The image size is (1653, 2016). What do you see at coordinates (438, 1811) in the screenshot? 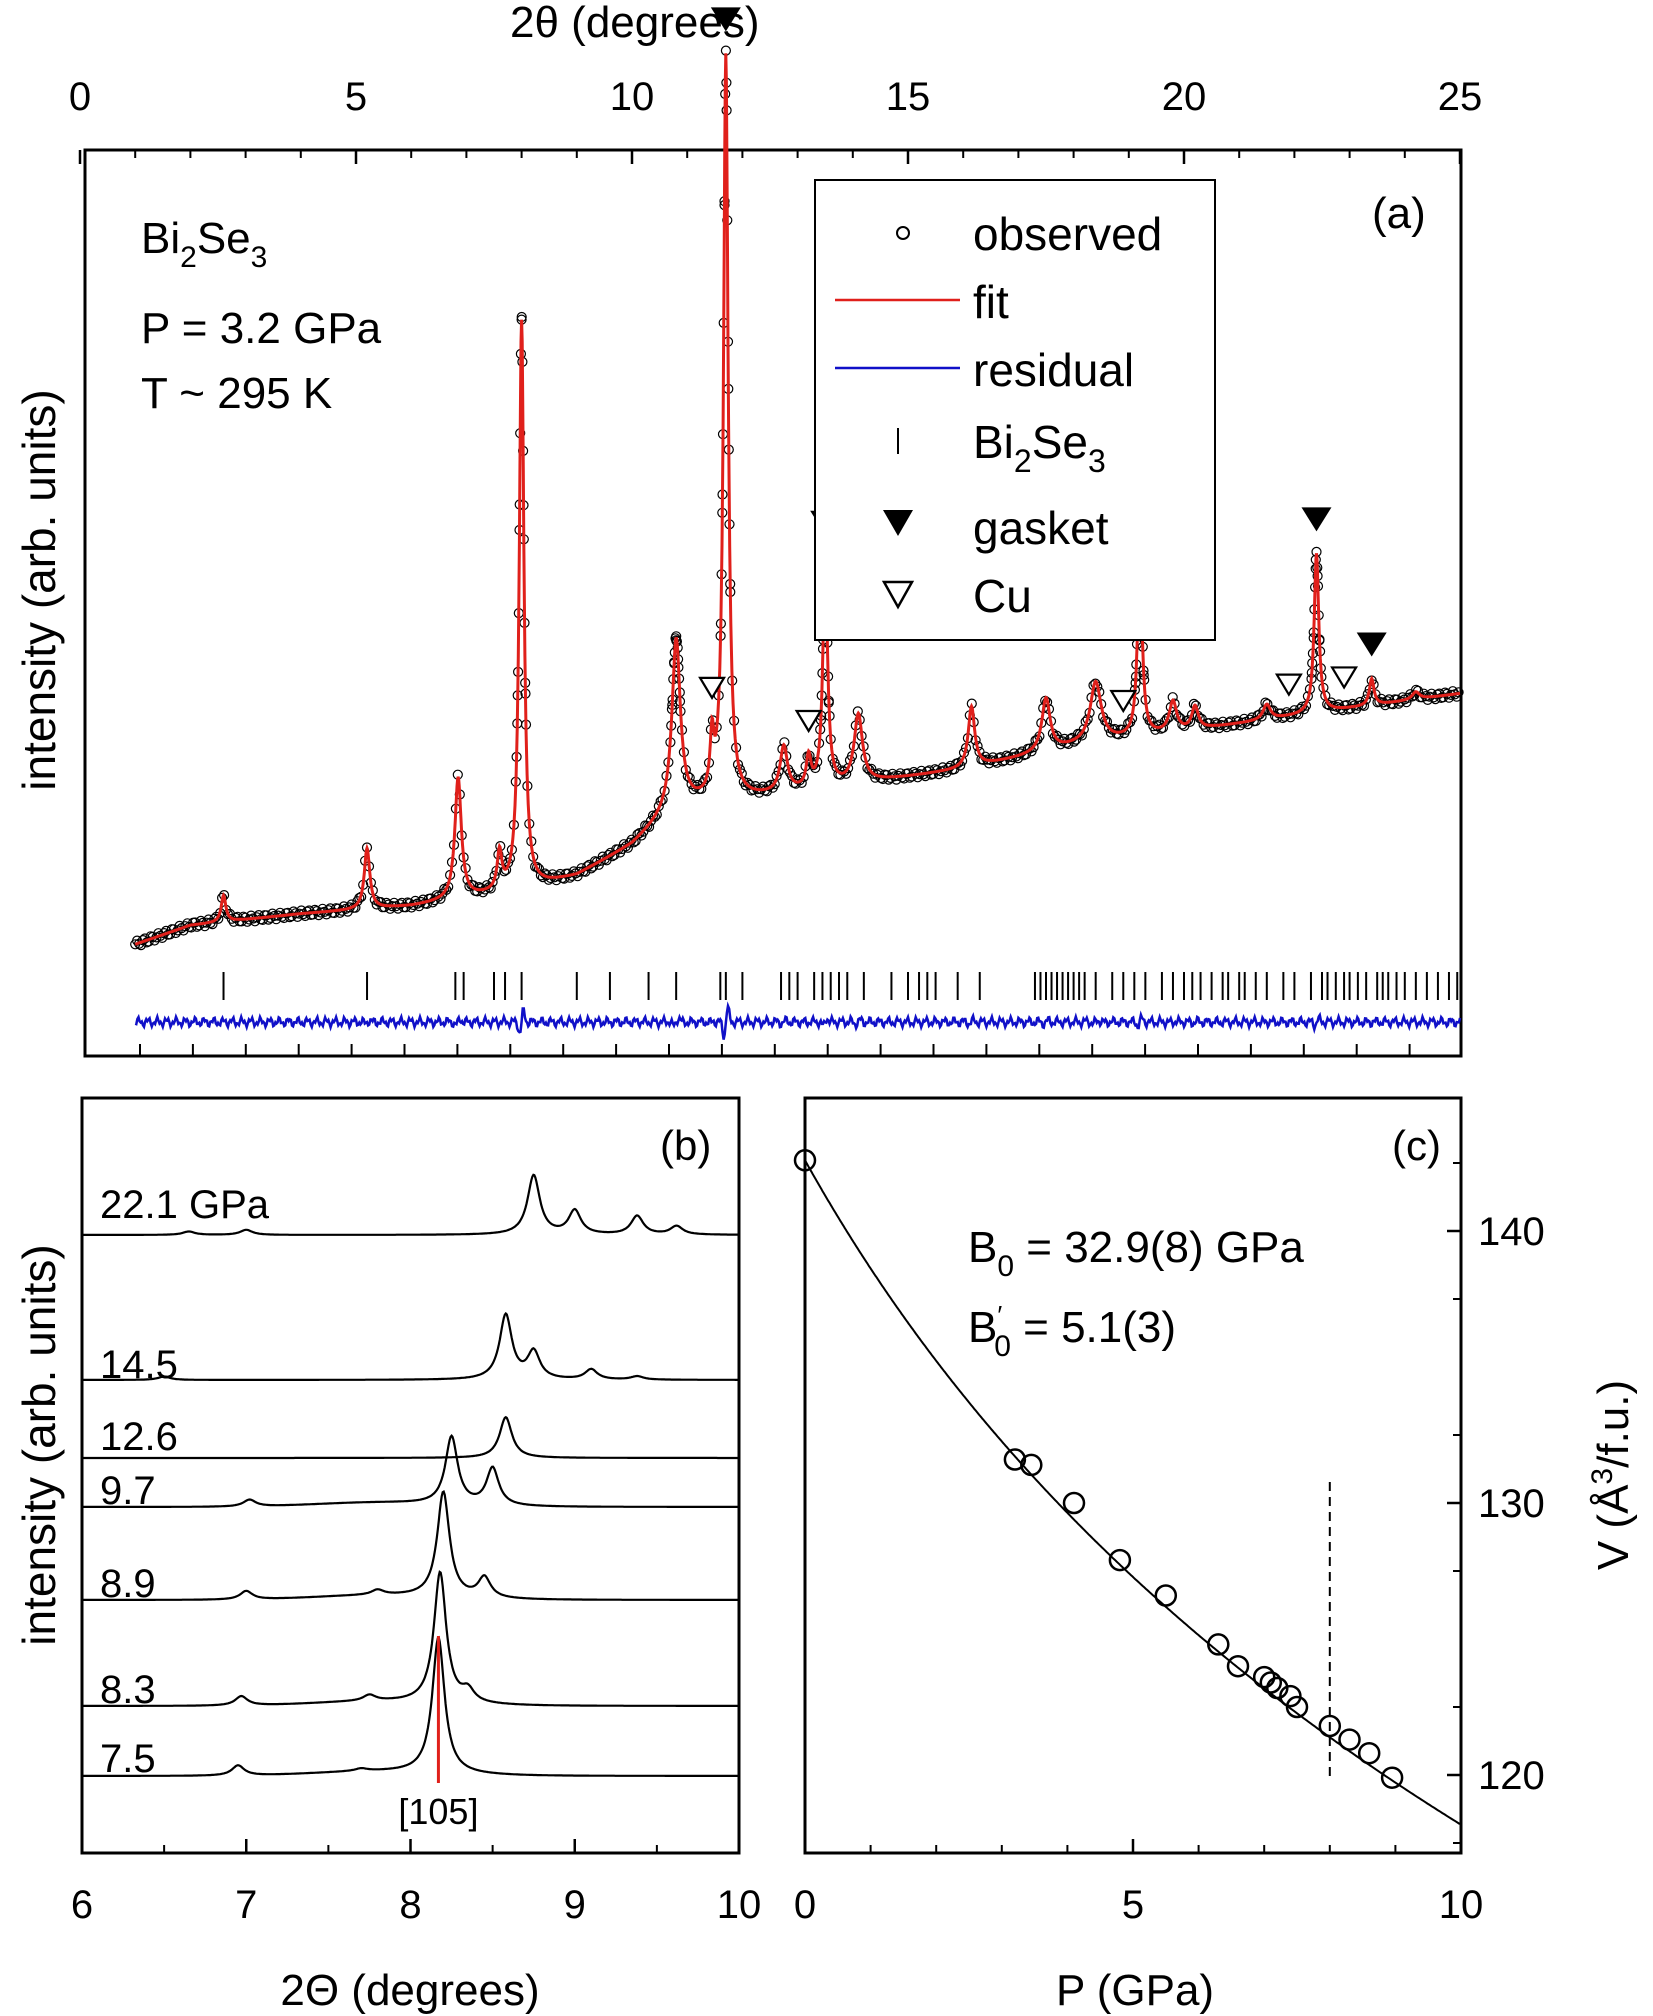
I see `peak-105-label: [105]` at bounding box center [438, 1811].